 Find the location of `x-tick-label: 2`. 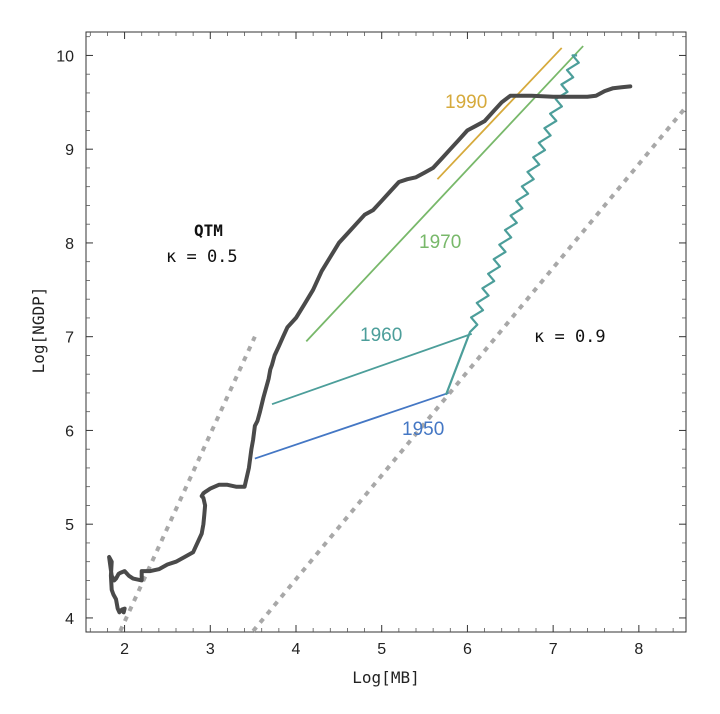

x-tick-label: 2 is located at coordinates (124, 649).